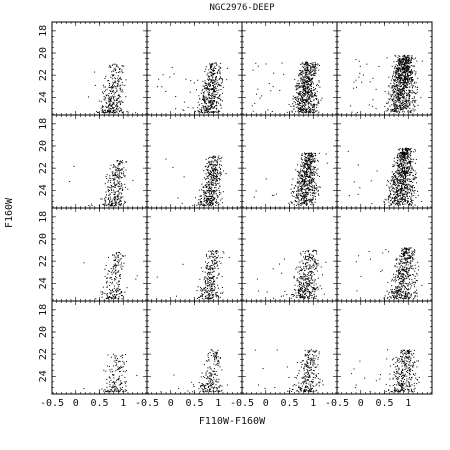 Image resolution: width=450 pixels, height=450 pixels. I want to click on y-tick-label: 24, so click(43, 190).